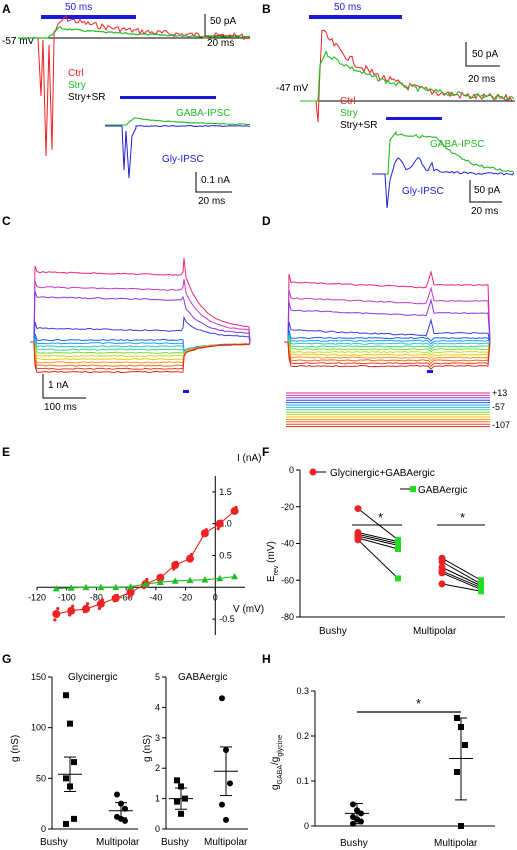 The image size is (517, 850). I want to click on h-sig: *, so click(418, 703).